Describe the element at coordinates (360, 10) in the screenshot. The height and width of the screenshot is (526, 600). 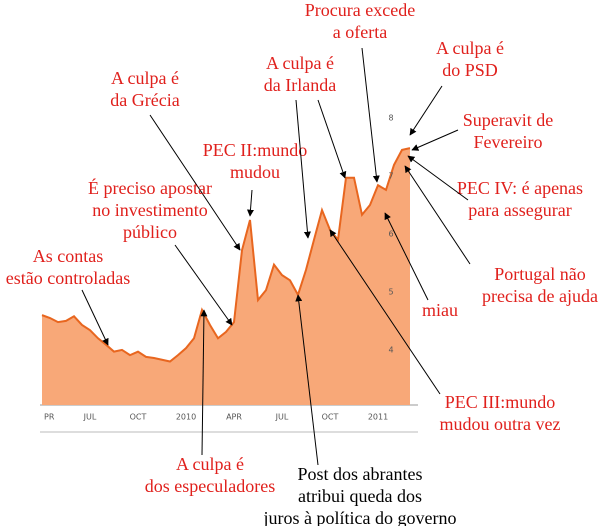
I see `annotation: Procura excede` at that location.